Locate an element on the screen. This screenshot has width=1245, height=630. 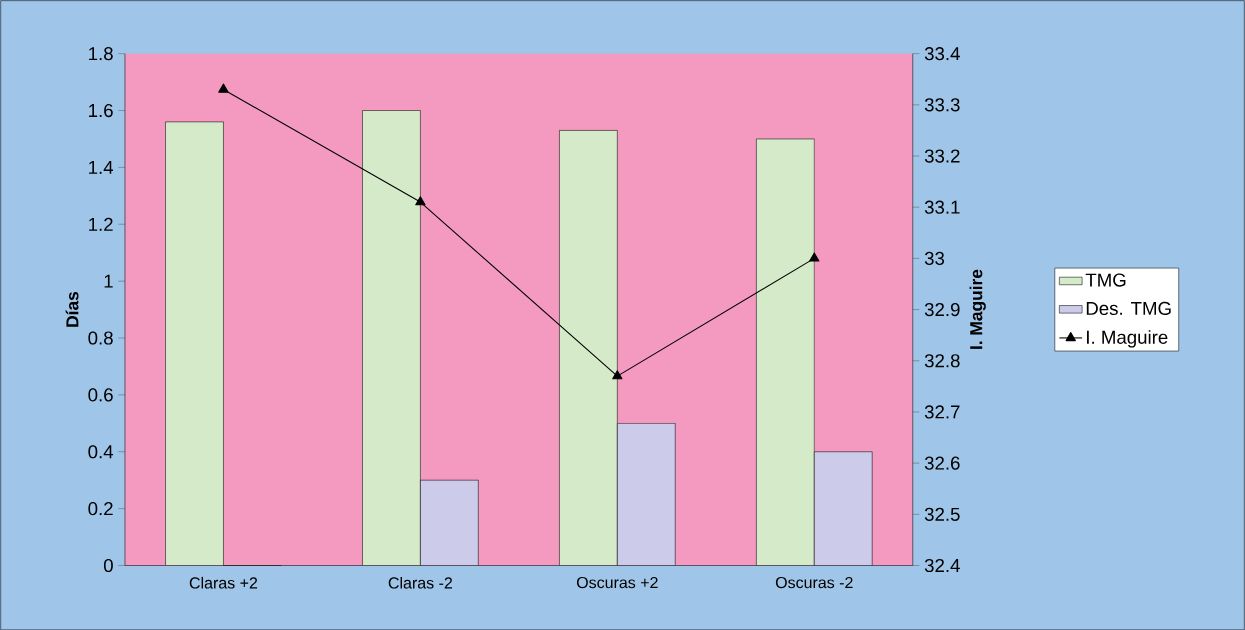
y2-tick-label: 33.4 is located at coordinates (942, 53).